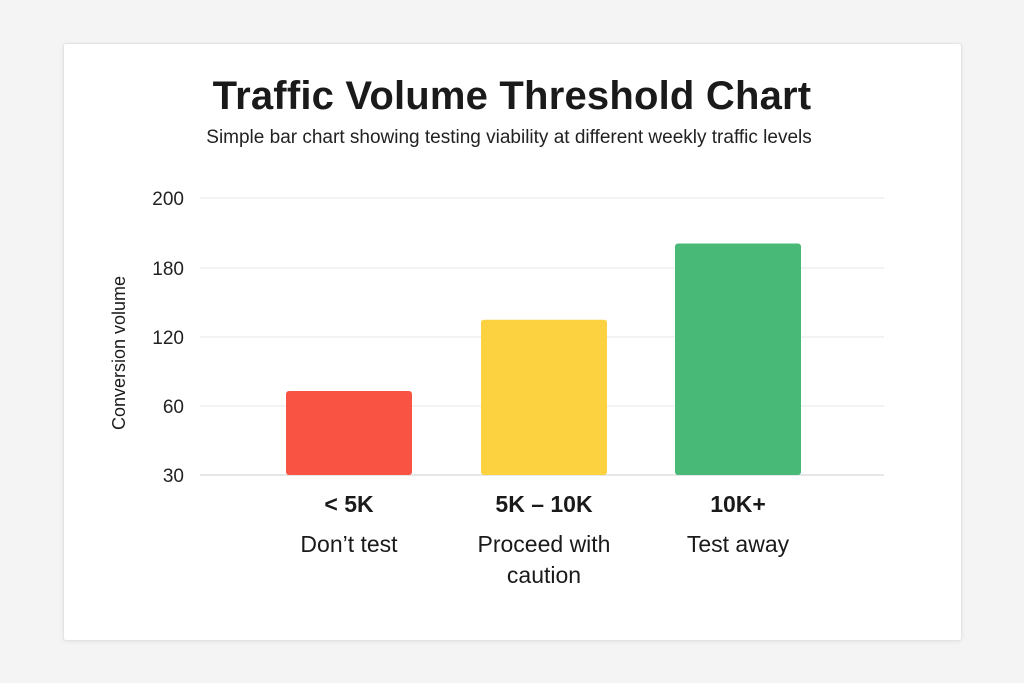  I want to click on category-note: Proceed with, so click(544, 544).